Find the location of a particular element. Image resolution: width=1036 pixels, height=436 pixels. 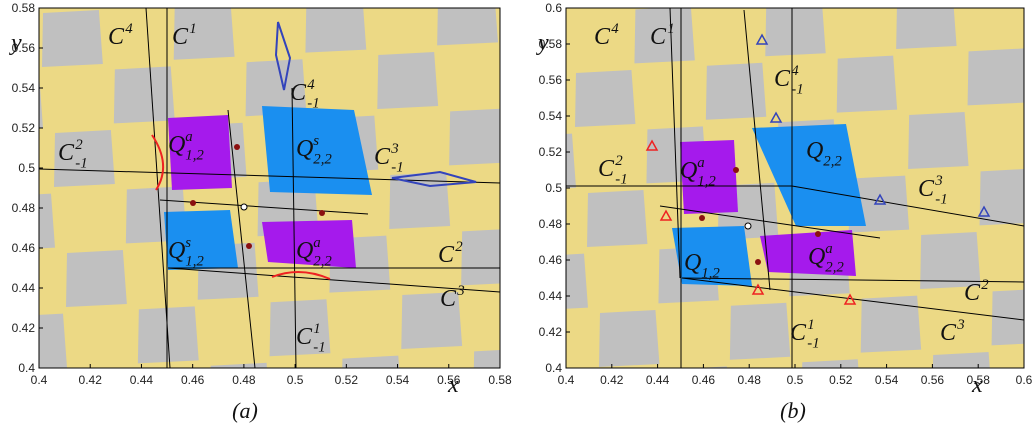

x-tick-label: 0.48 is located at coordinates (750, 380).